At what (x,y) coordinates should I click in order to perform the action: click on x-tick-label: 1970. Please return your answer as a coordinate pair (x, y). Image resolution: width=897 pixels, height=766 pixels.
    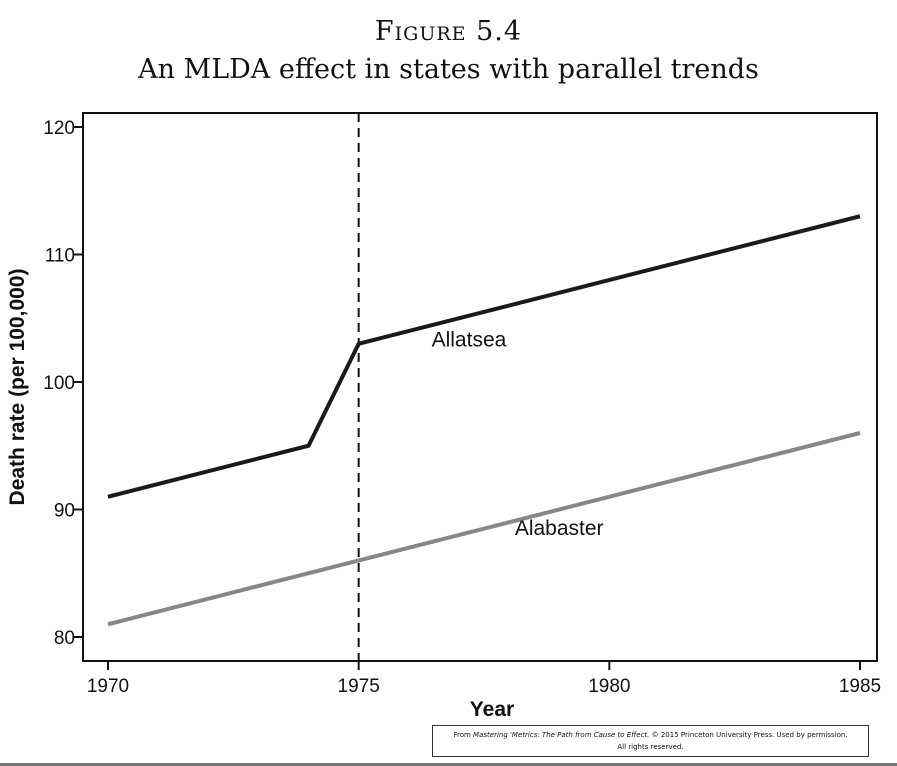
    Looking at the image, I should click on (108, 686).